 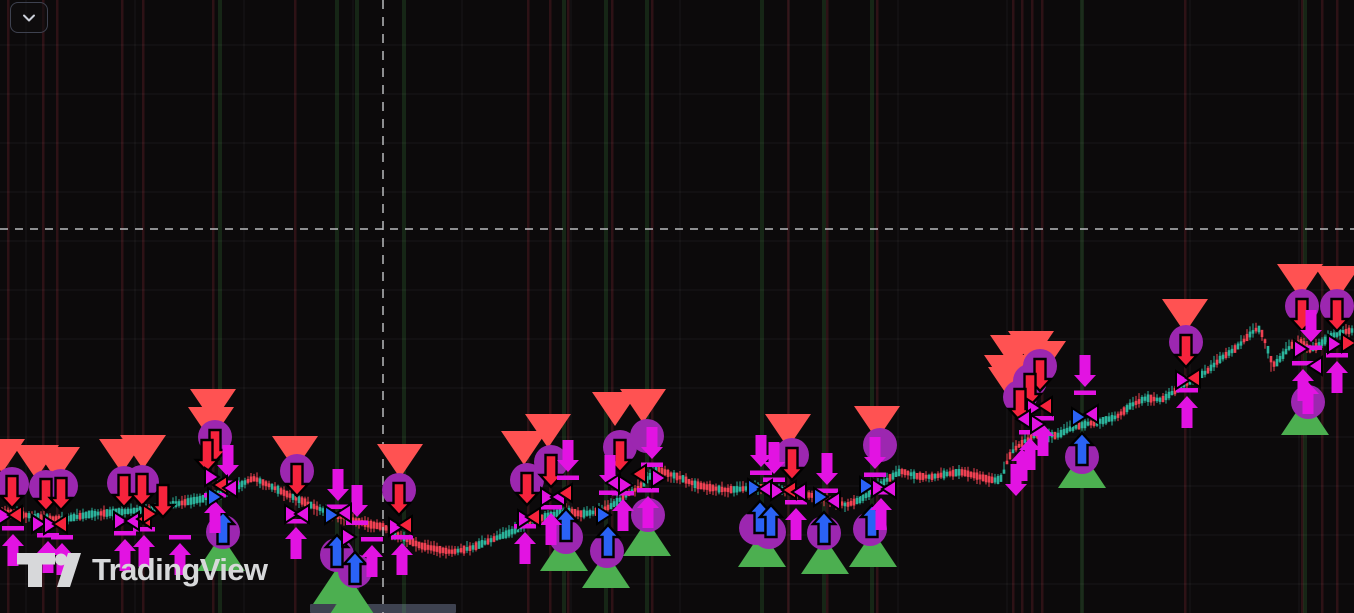 I want to click on chevron-down-icon, so click(x=29, y=17).